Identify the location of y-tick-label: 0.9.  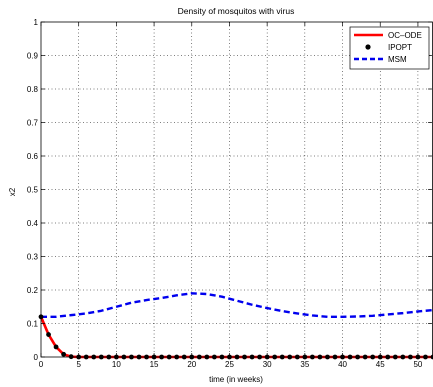
(33, 56).